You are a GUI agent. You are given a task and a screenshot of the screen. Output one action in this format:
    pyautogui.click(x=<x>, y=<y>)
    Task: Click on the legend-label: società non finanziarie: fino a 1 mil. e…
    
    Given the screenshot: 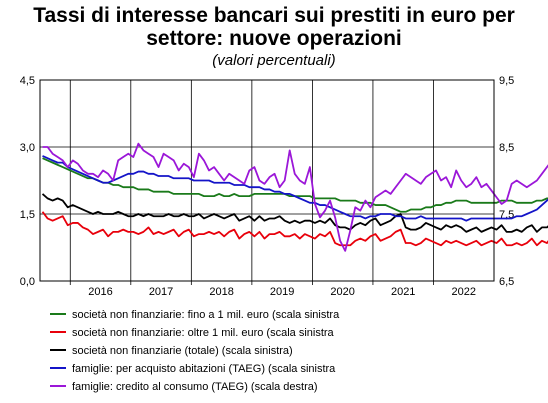 What is the action you would take?
    pyautogui.click(x=206, y=315)
    